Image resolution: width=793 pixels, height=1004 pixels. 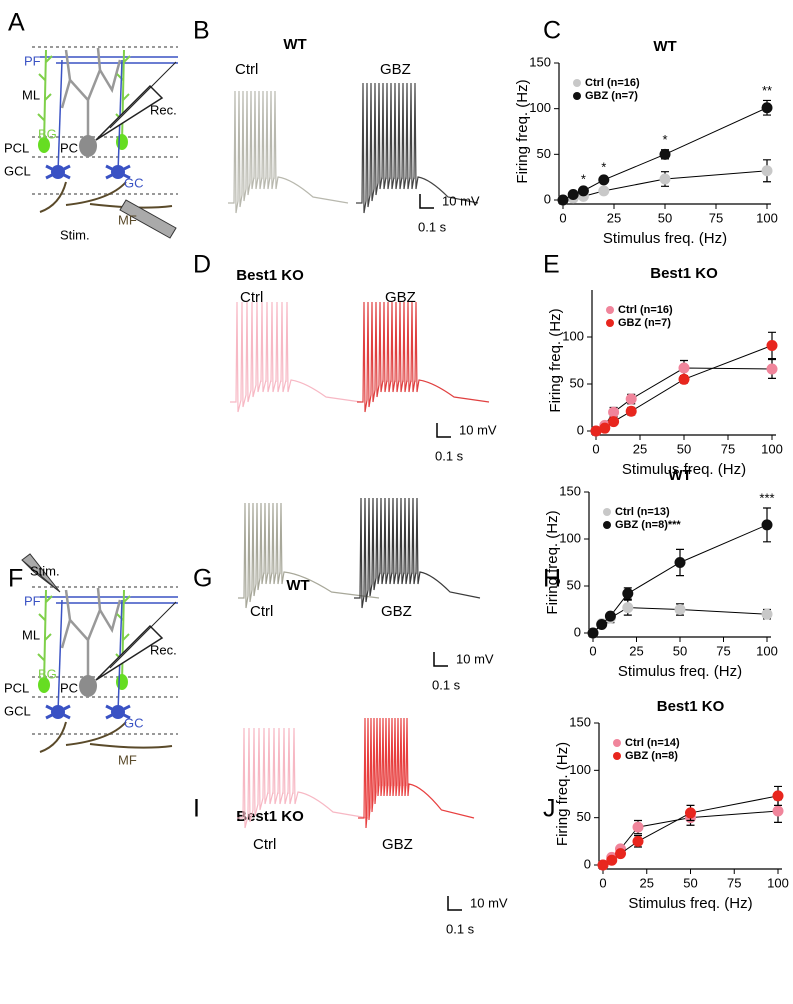 I want to click on panel-label: E, so click(x=551, y=265).